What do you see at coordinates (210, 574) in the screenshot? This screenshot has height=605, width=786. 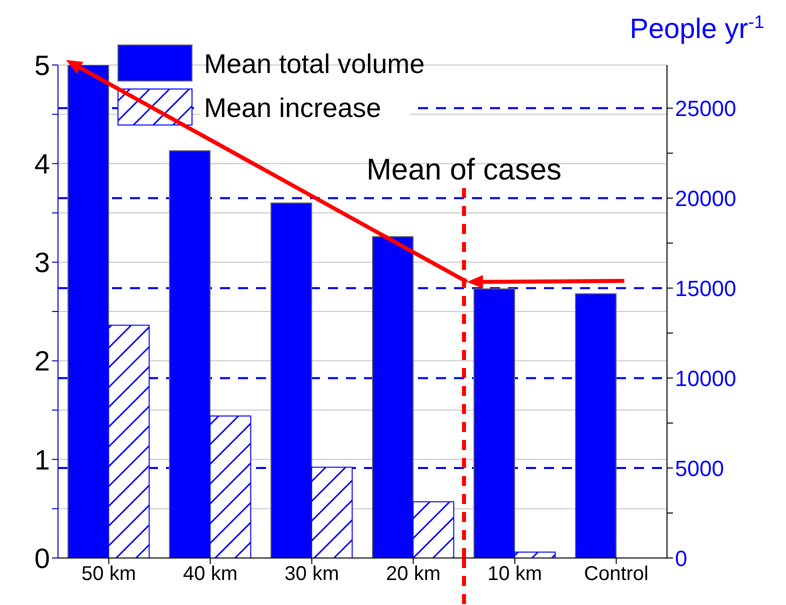 I see `x-tick-label: 40 km` at bounding box center [210, 574].